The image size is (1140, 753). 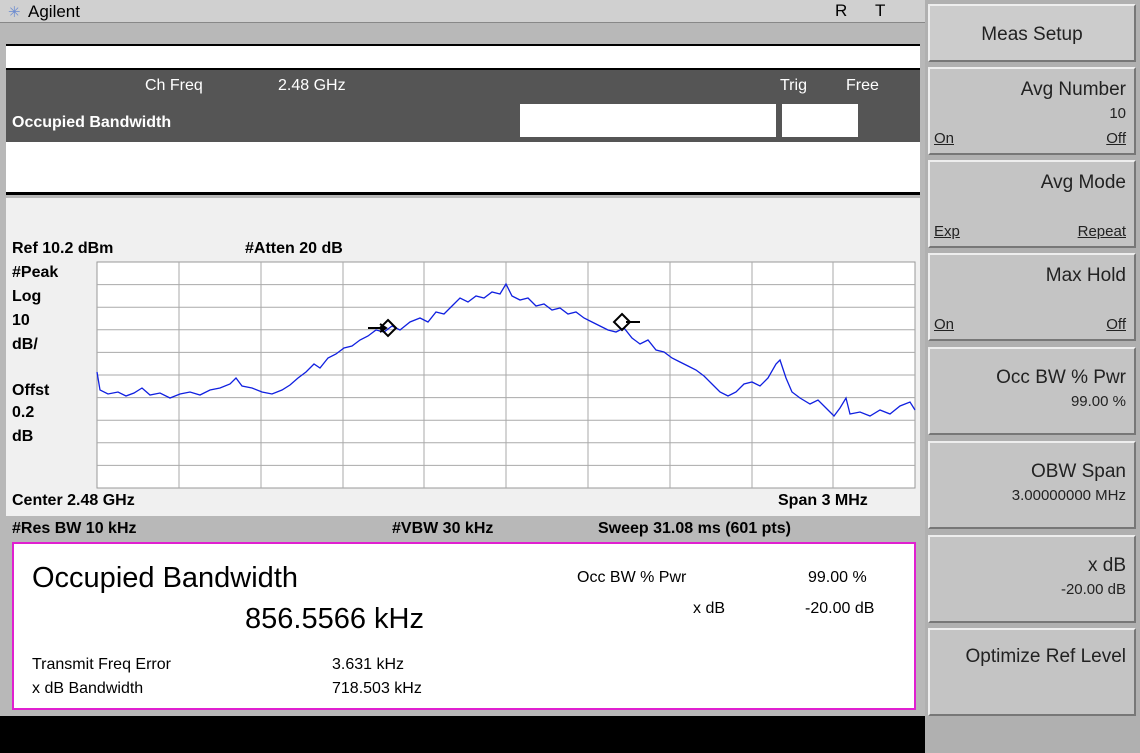 I want to click on ch-freq-value: 2.48 GHz, so click(x=312, y=85).